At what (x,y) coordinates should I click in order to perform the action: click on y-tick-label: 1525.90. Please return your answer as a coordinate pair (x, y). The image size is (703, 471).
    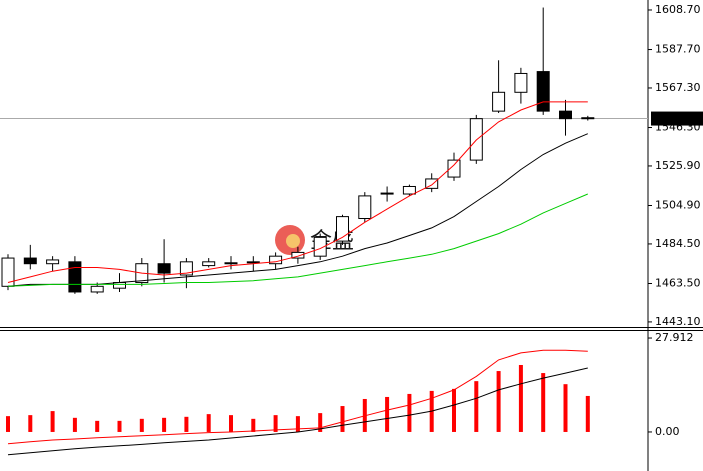
    Looking at the image, I should click on (678, 165).